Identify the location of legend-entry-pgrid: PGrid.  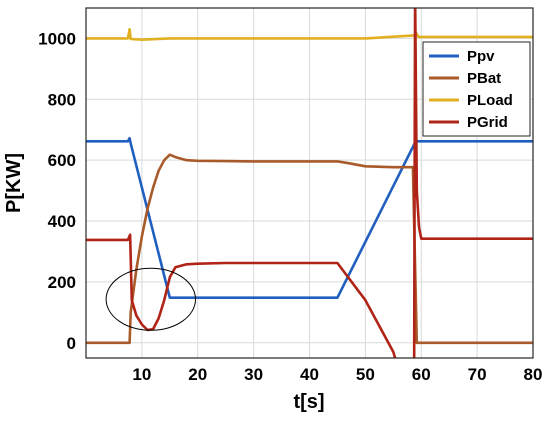
(487, 122).